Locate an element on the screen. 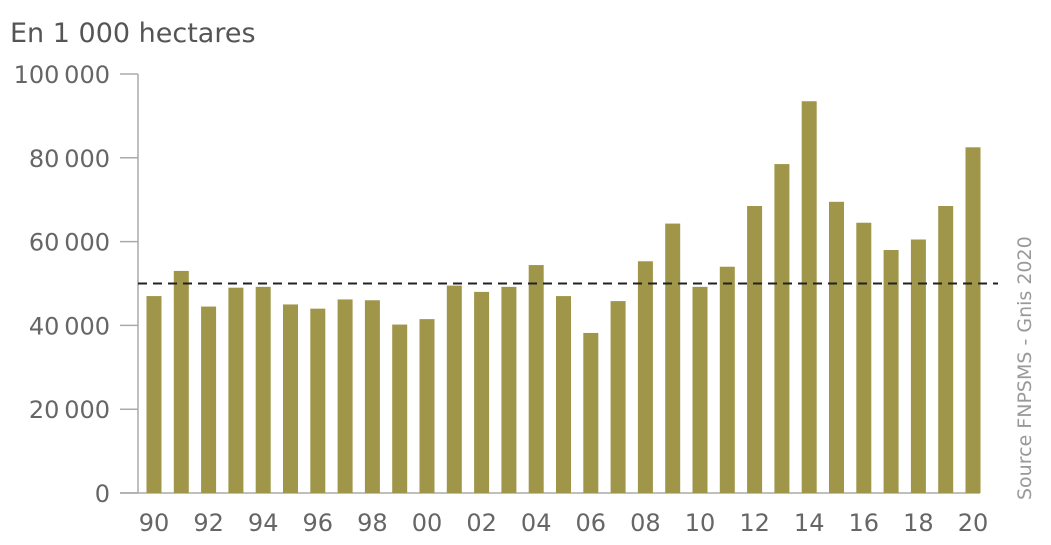 The image size is (1051, 545). x-tick-label: 20 is located at coordinates (973, 523).